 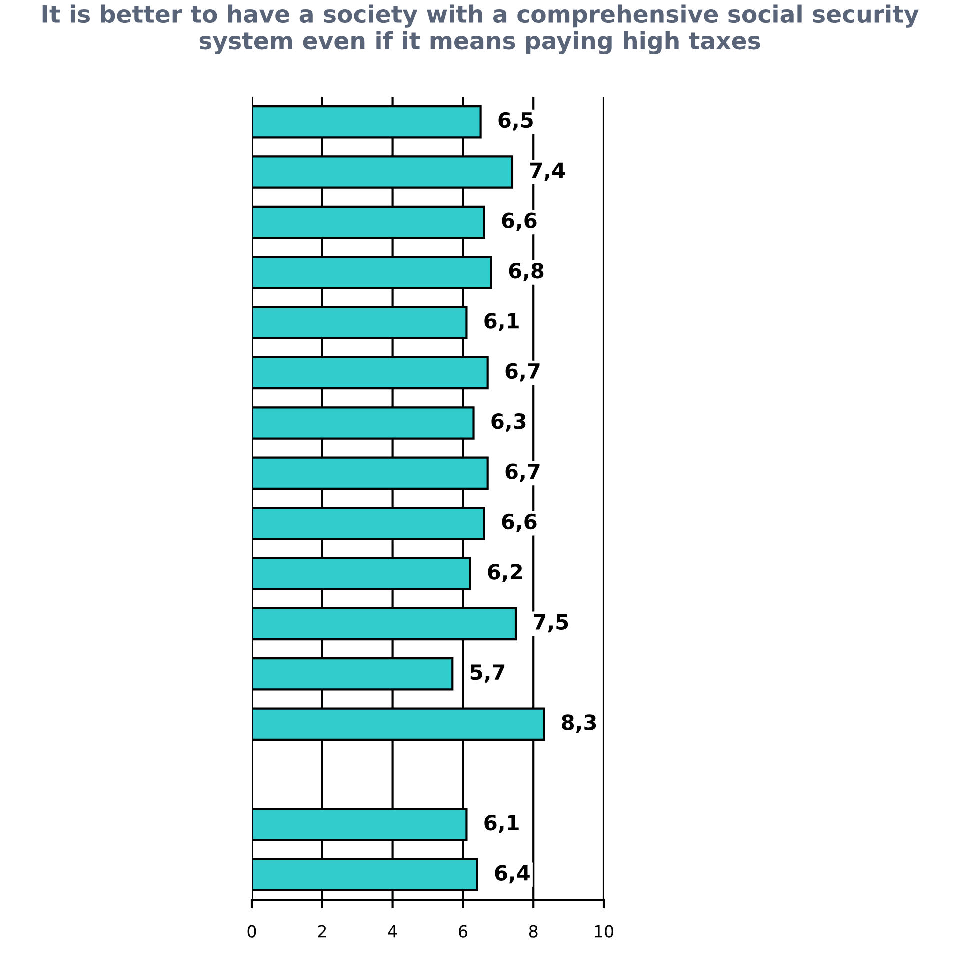 What do you see at coordinates (515, 121) in the screenshot?
I see `data-label: 6,5` at bounding box center [515, 121].